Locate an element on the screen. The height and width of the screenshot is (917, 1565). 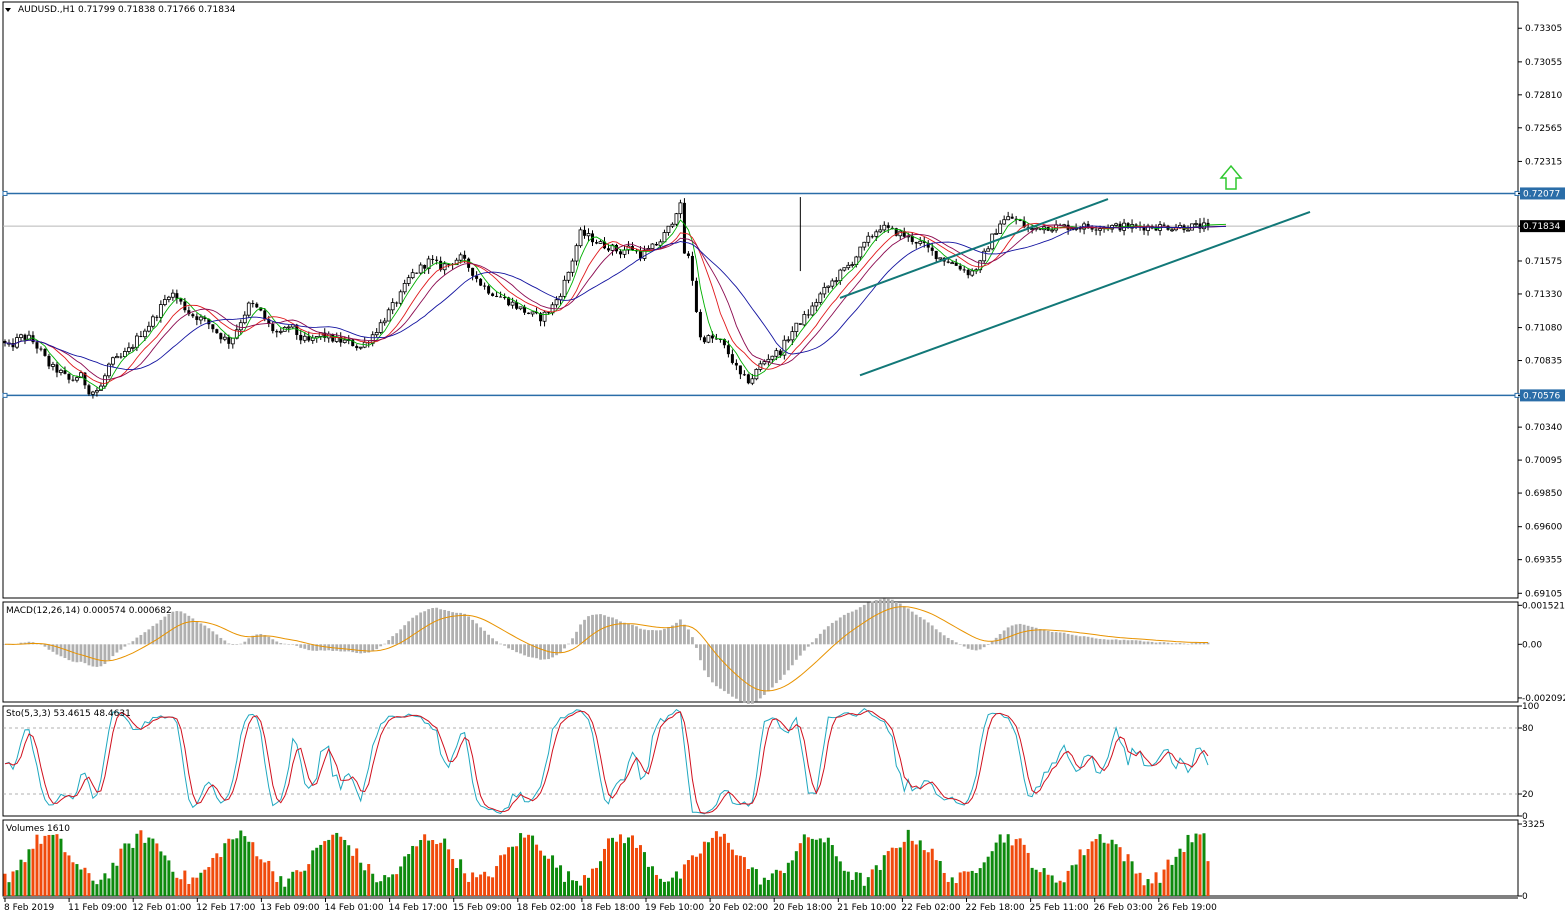
macd-axis-label: 0.00 is located at coordinates (1532, 645).